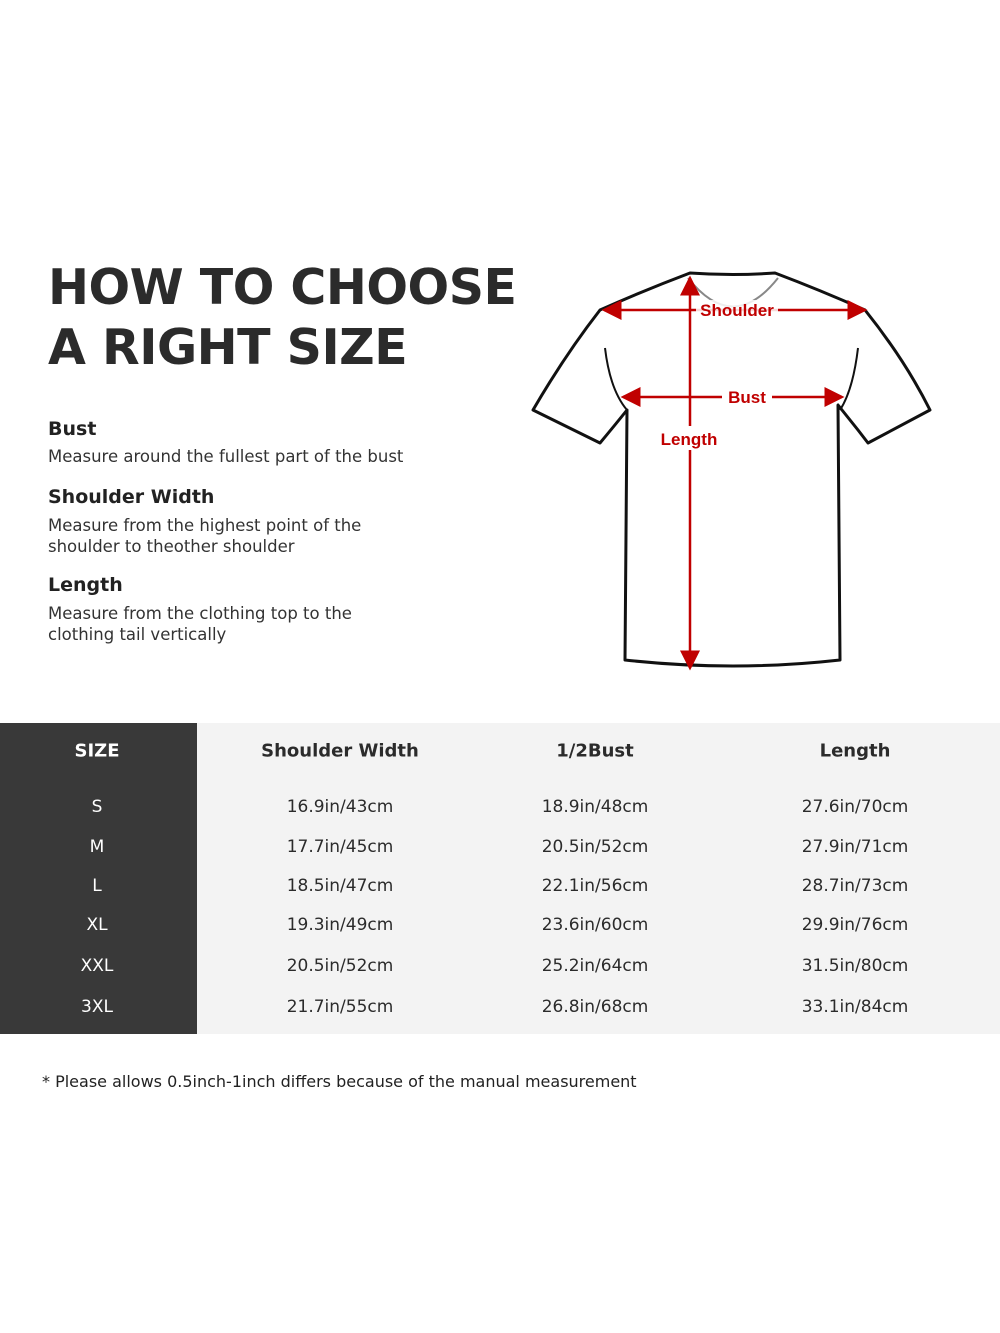  I want to click on table-cell: 22.1in/56cm, so click(595, 886).